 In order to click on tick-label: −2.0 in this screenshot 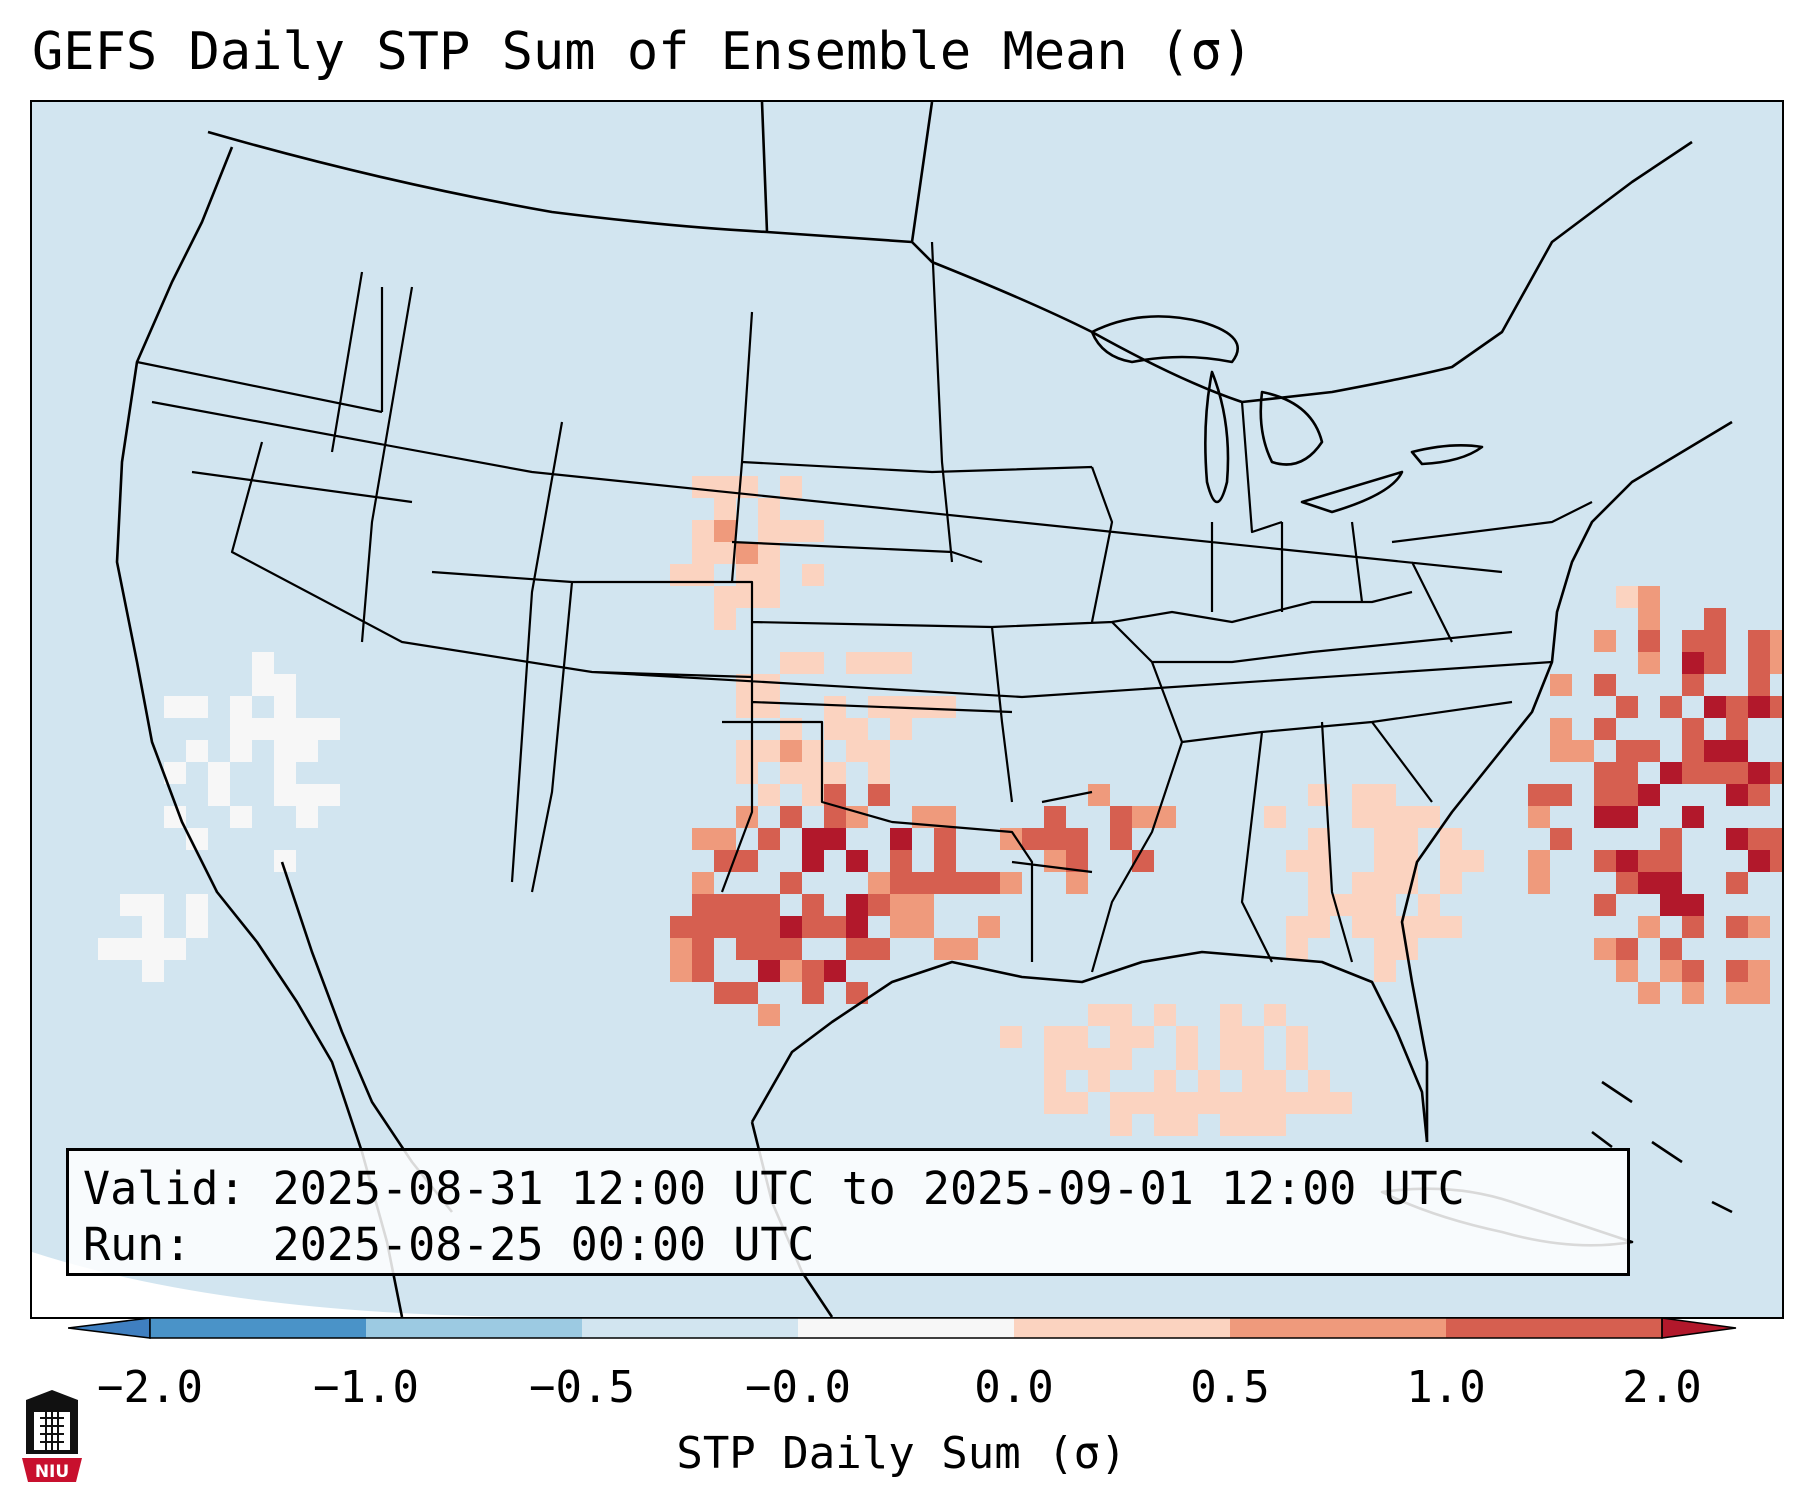, I will do `click(150, 1387)`.